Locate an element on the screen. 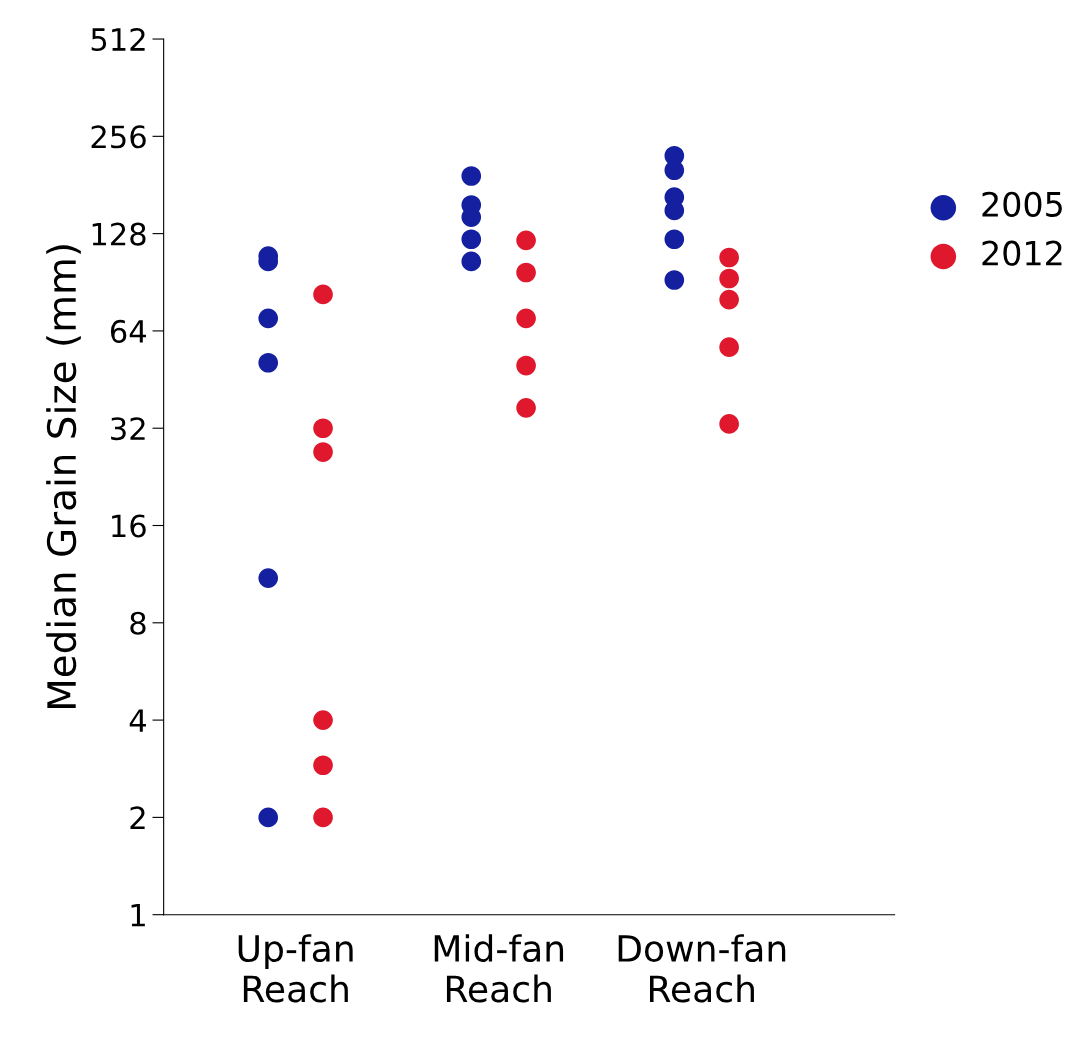  y-tick-label: 1 is located at coordinates (138, 915).